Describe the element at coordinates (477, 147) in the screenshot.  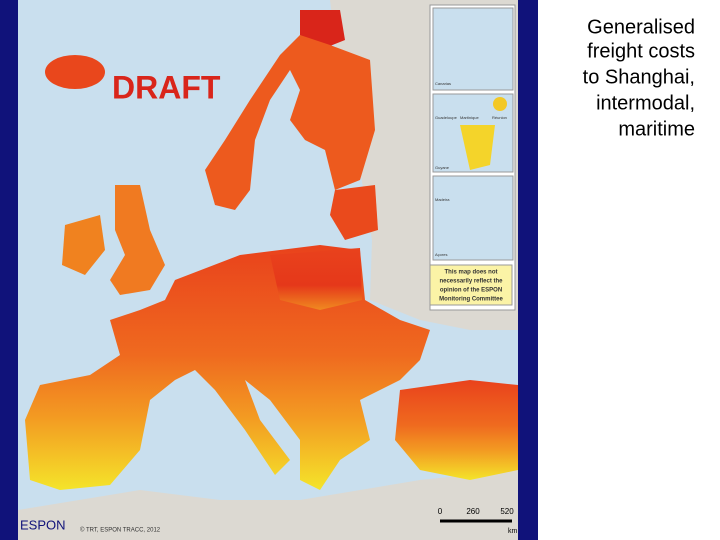
I see `guyane-shape` at that location.